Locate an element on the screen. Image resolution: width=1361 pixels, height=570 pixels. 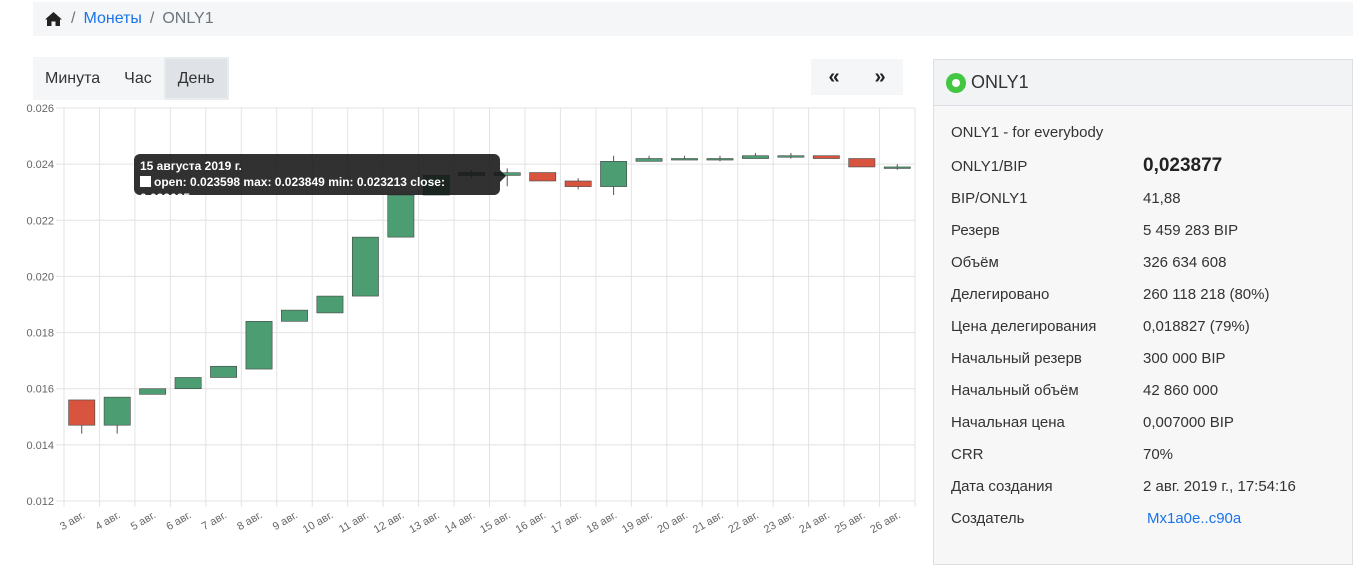
tooltip-open: 0.023598 is located at coordinates (215, 182).